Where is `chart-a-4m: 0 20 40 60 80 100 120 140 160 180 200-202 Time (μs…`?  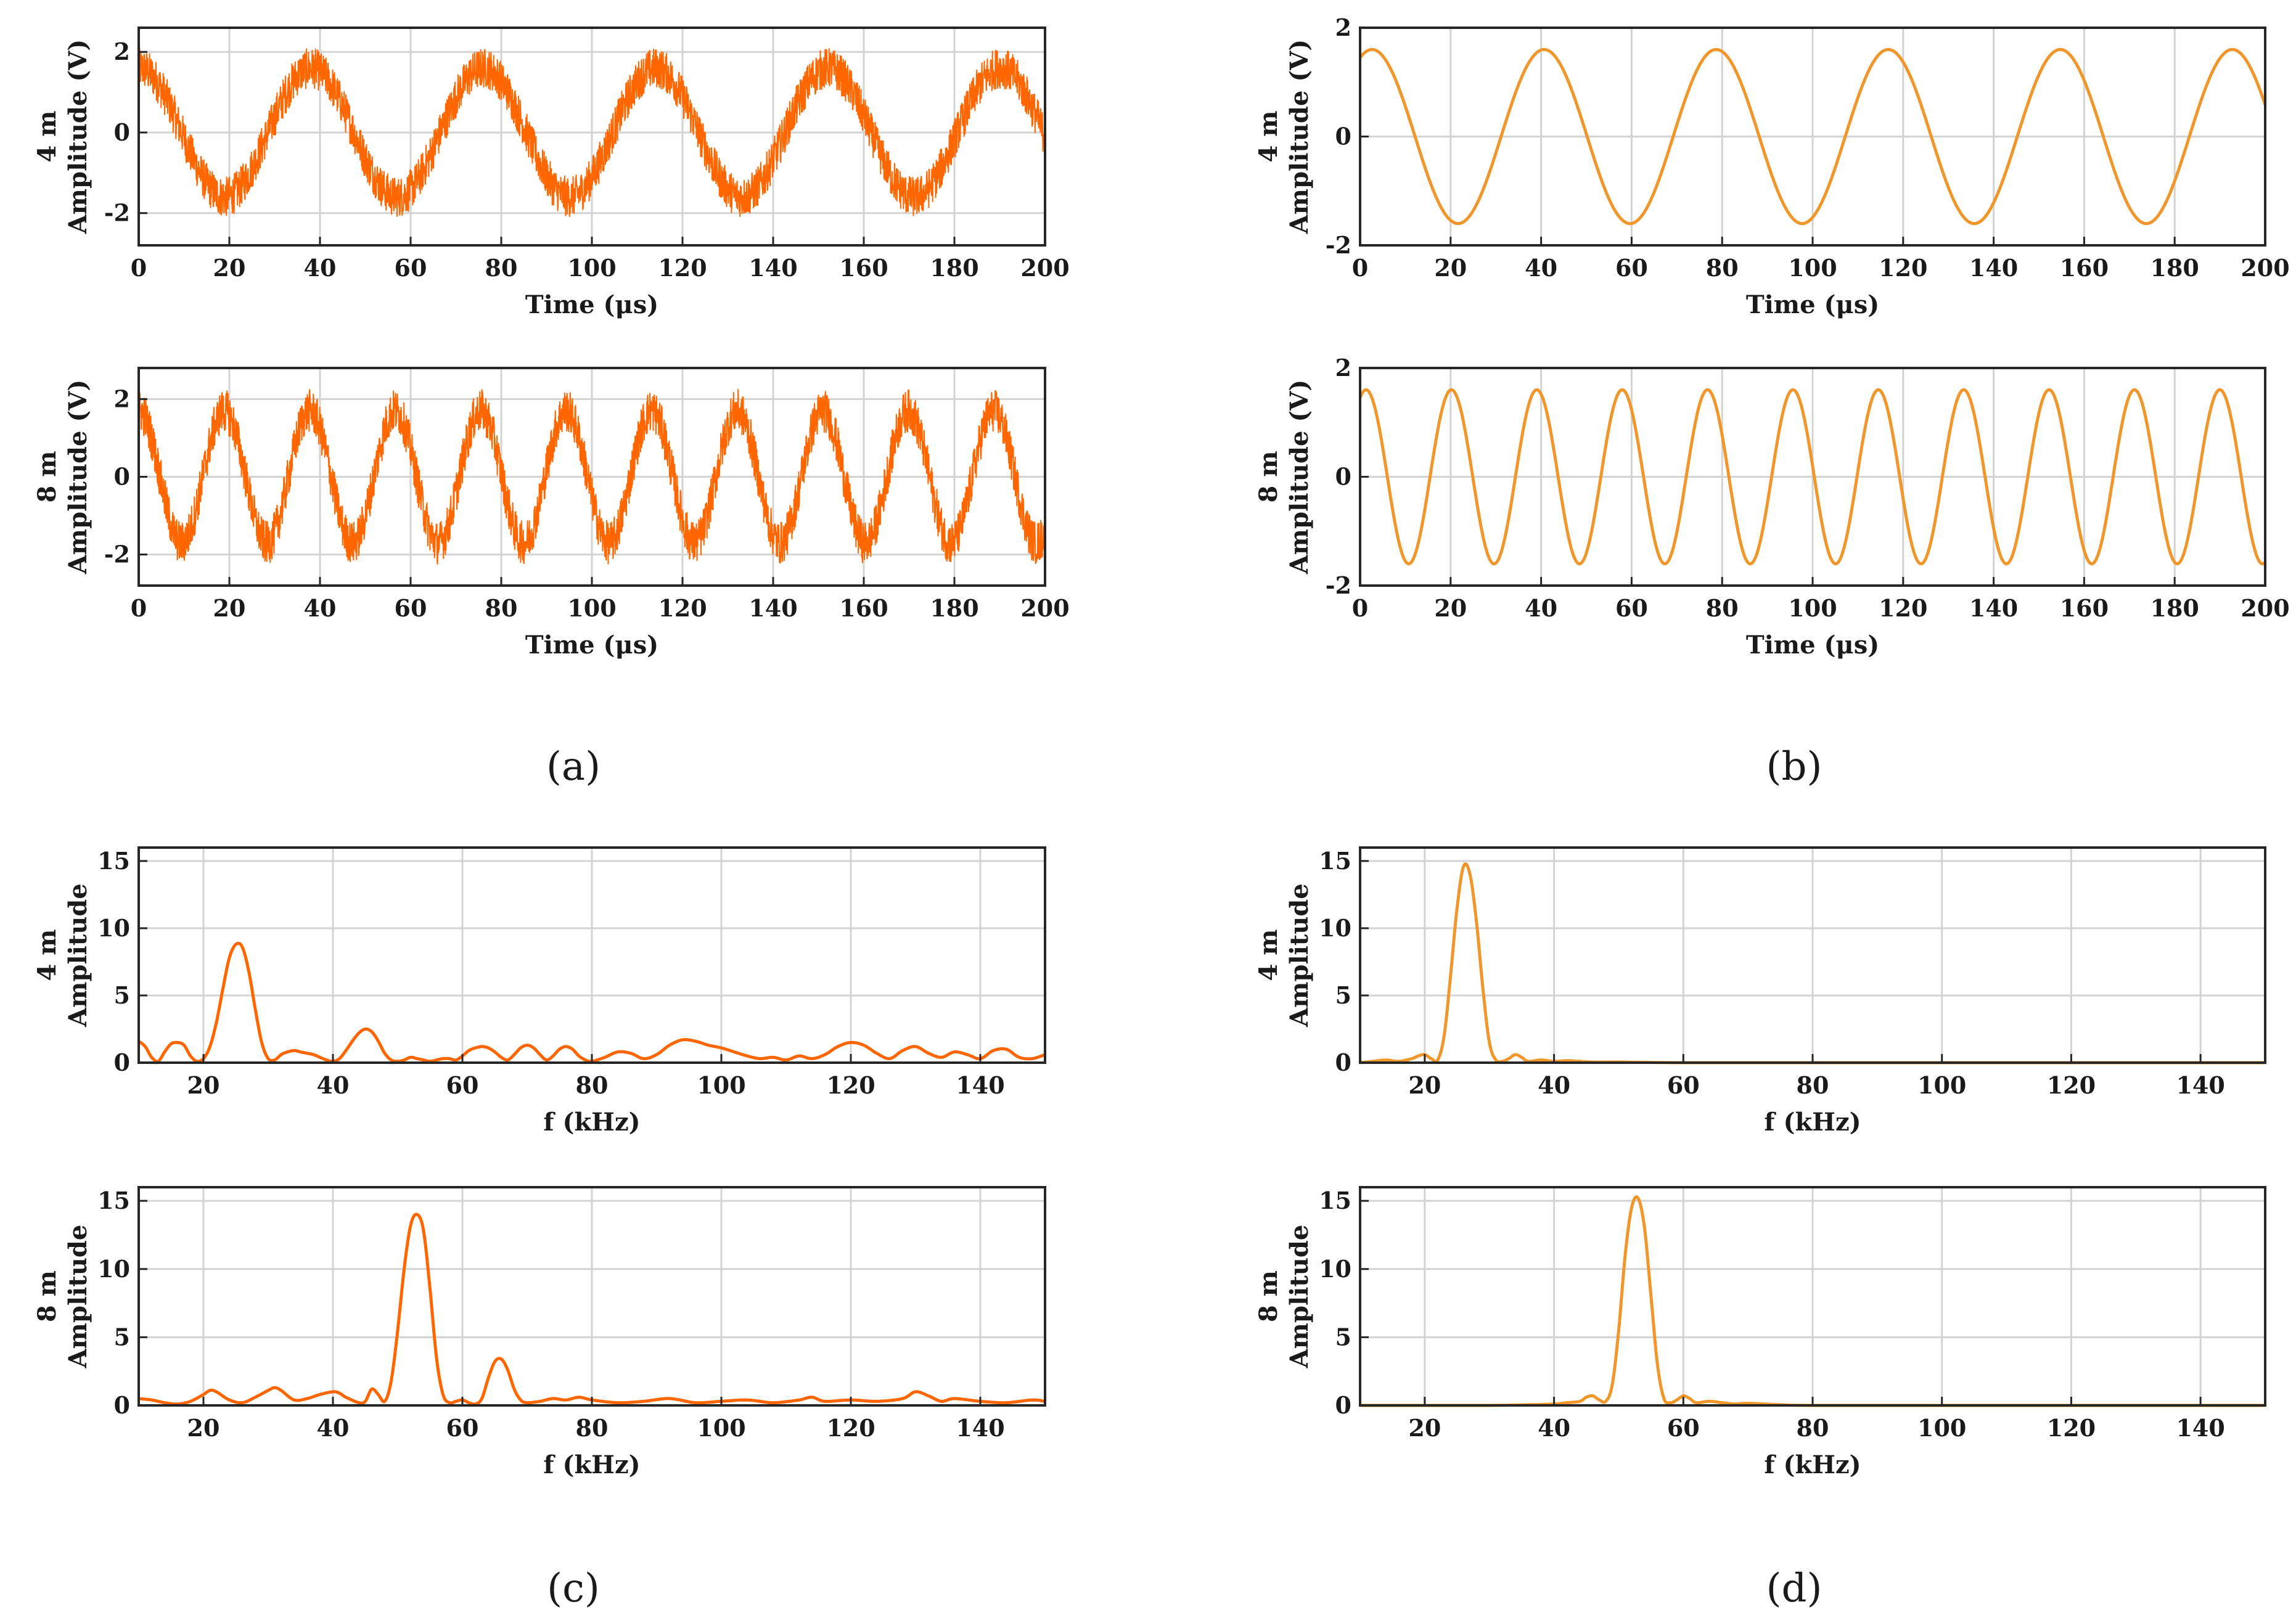 chart-a-4m: 0 20 40 60 80 100 120 140 160 180 200-202 Time (μs… is located at coordinates (551, 173).